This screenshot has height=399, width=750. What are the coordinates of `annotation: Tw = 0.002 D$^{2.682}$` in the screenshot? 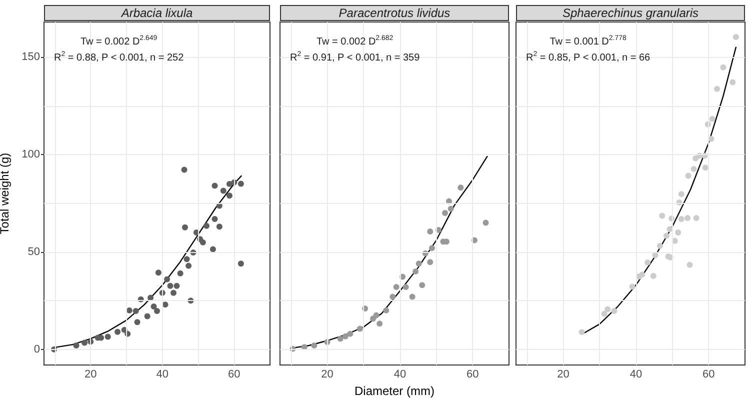 It's located at (355, 41).